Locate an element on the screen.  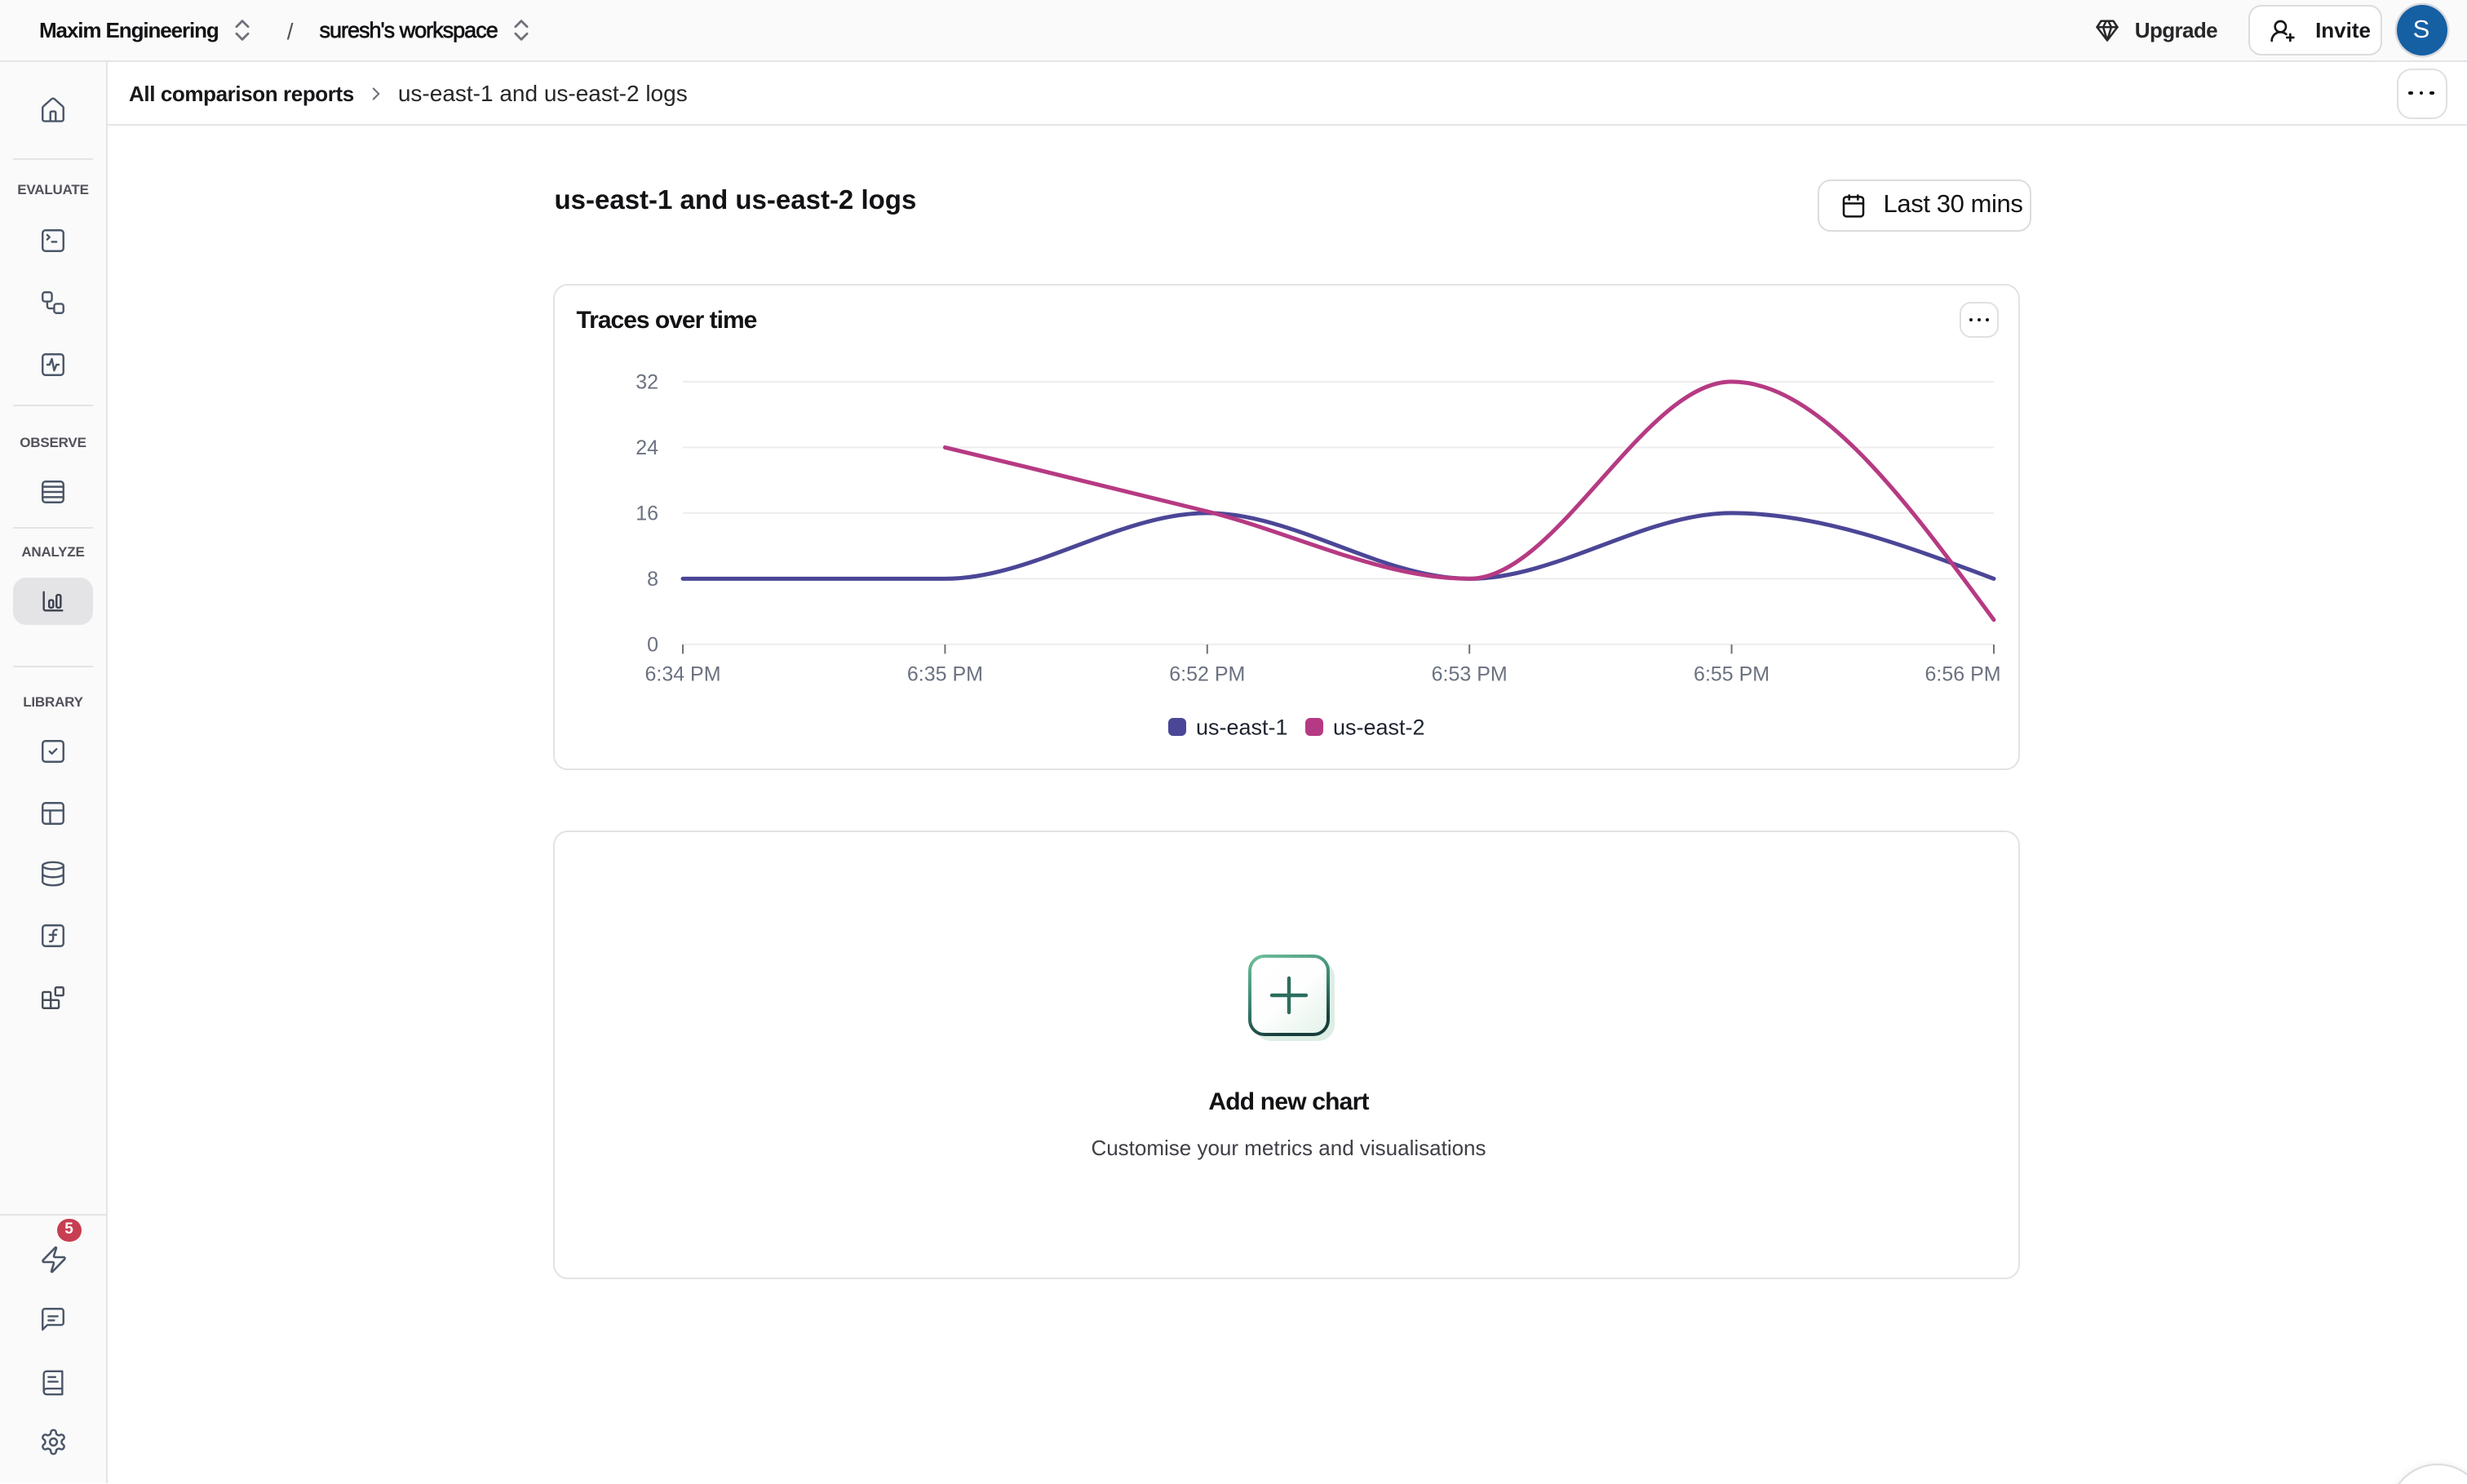
svg-text: us-east-1 is located at coordinates (1242, 727).